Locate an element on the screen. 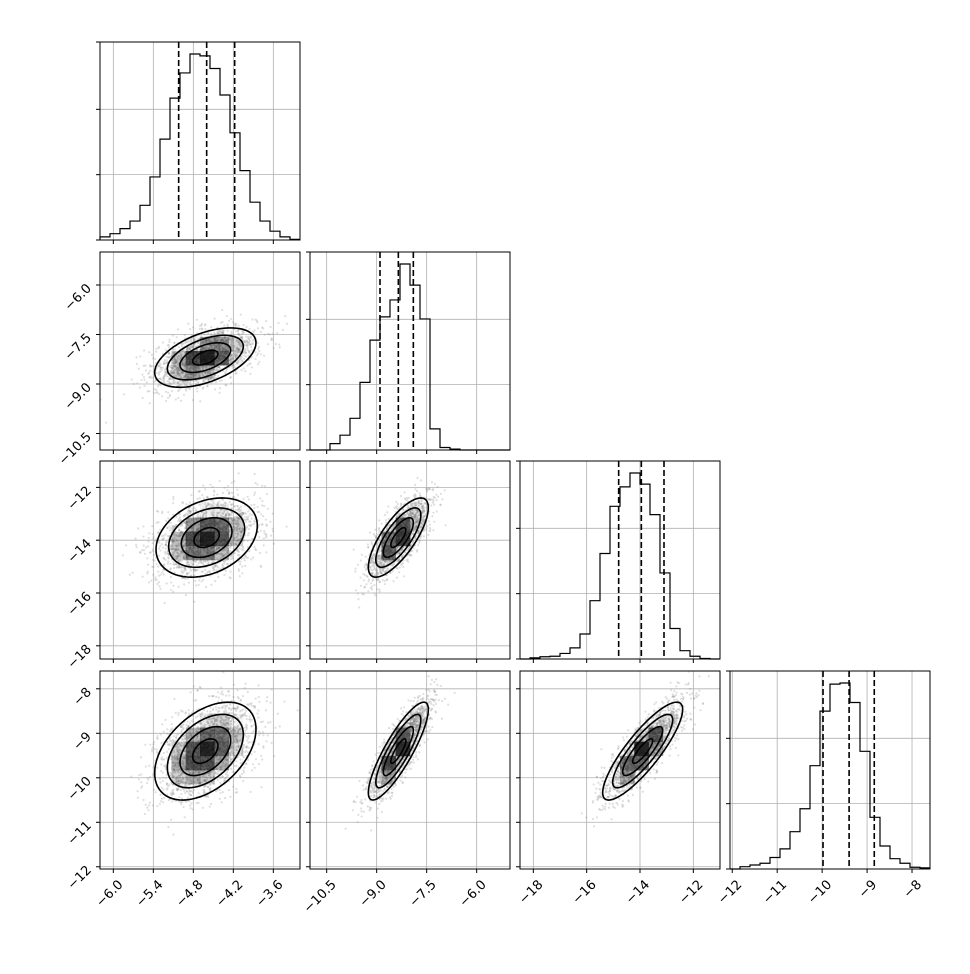 Image resolution: width=970 pixels, height=974 pixels. y-tick-label: −6.0 is located at coordinates (78, 297).